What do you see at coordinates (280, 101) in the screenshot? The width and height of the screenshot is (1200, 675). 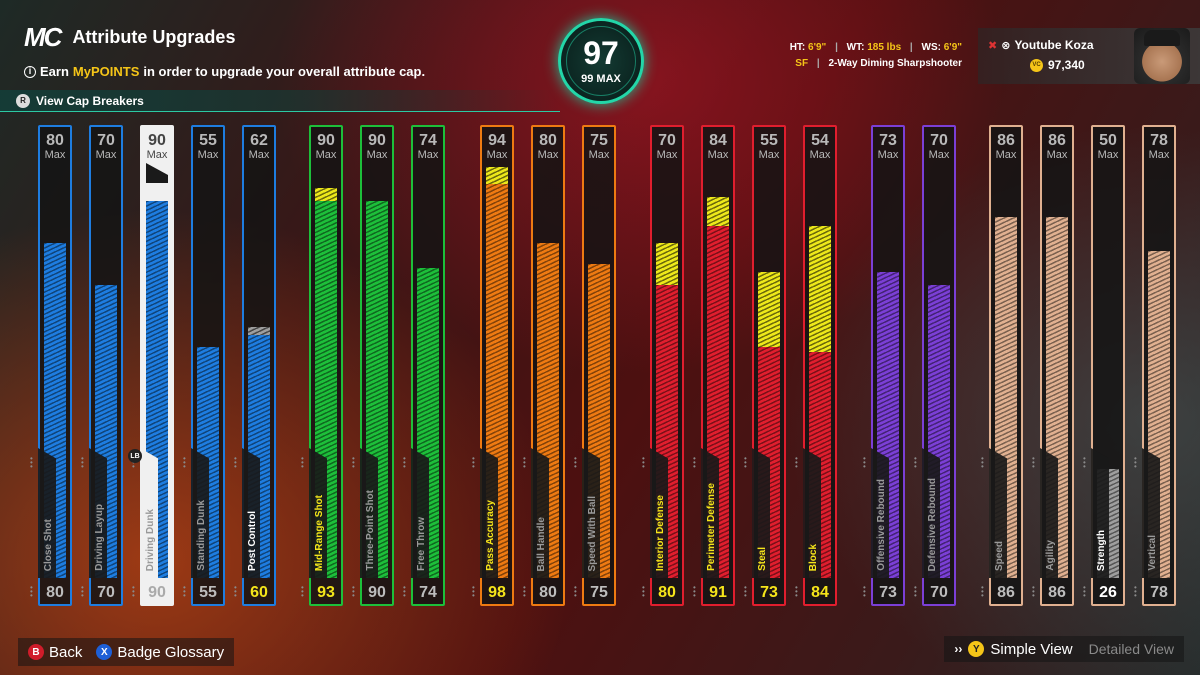 I see `view-cap-breakers-button: R View Cap Breakers` at bounding box center [280, 101].